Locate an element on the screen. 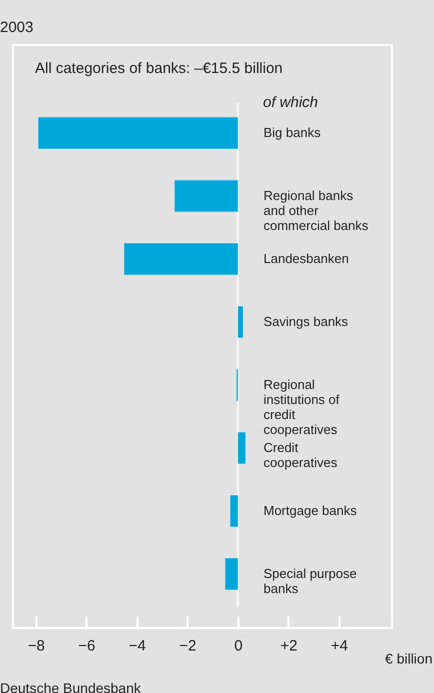 The image size is (434, 693). y-tick-label: Regional banks and other commercial banks is located at coordinates (316, 210).